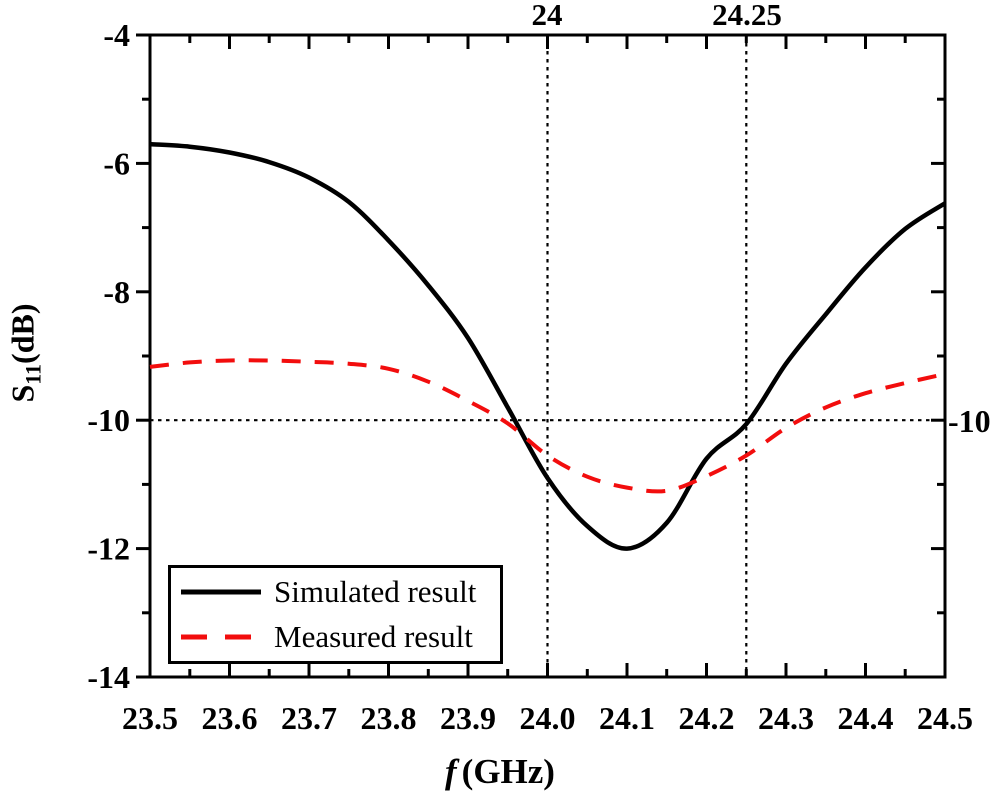  I want to click on x-axis-title-symbol: f, so click(451, 771).